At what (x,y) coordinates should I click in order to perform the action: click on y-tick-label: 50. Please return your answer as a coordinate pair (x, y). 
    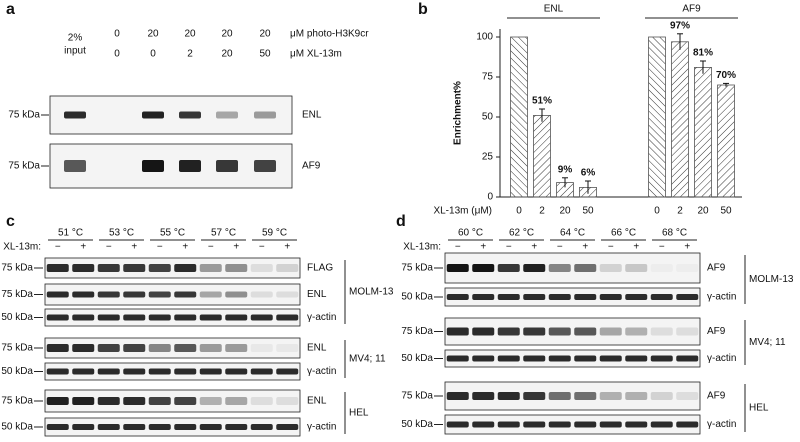
    Looking at the image, I should click on (488, 117).